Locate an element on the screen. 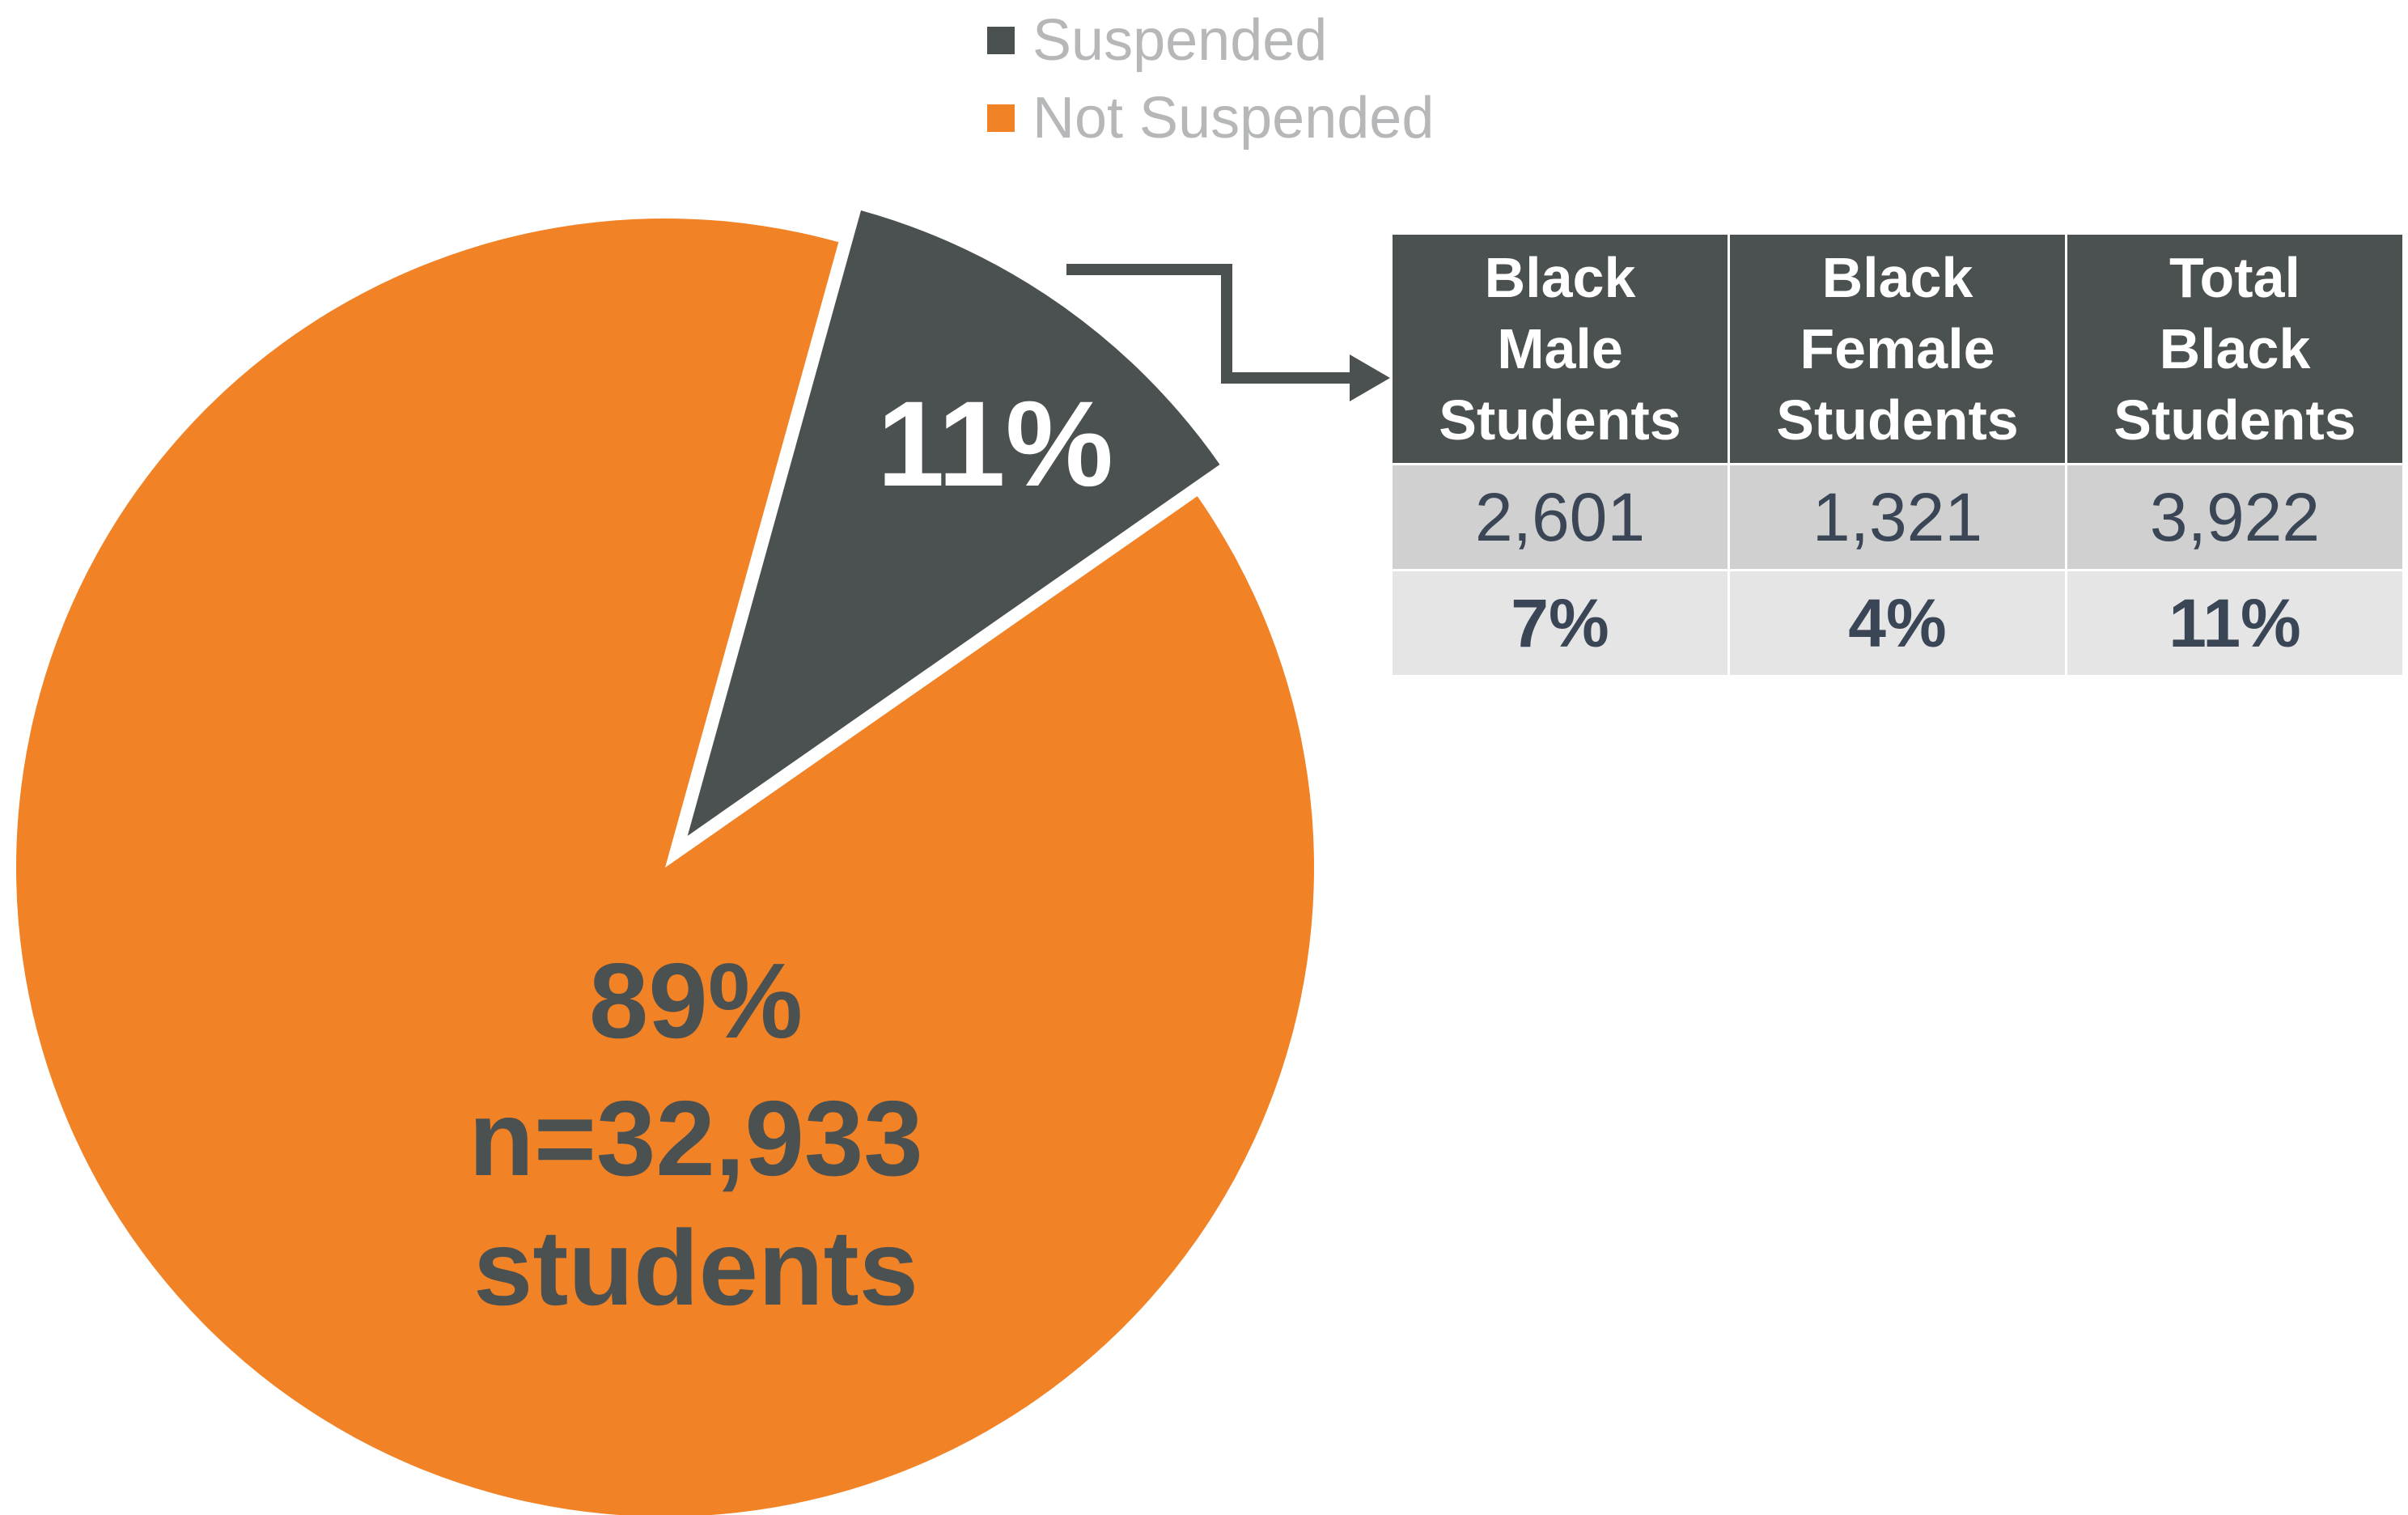 Image resolution: width=2408 pixels, height=1515 pixels. chart-legend: Suspended Not Suspended is located at coordinates (1210, 79).